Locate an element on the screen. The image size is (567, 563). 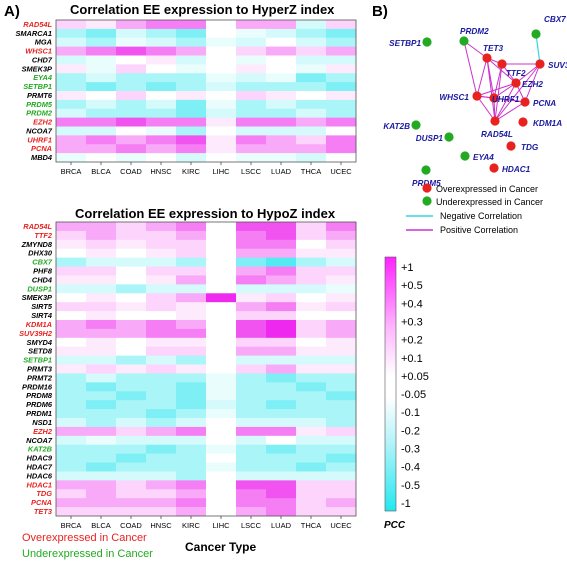
x-tick-label: LIHC is located at coordinates (221, 171).